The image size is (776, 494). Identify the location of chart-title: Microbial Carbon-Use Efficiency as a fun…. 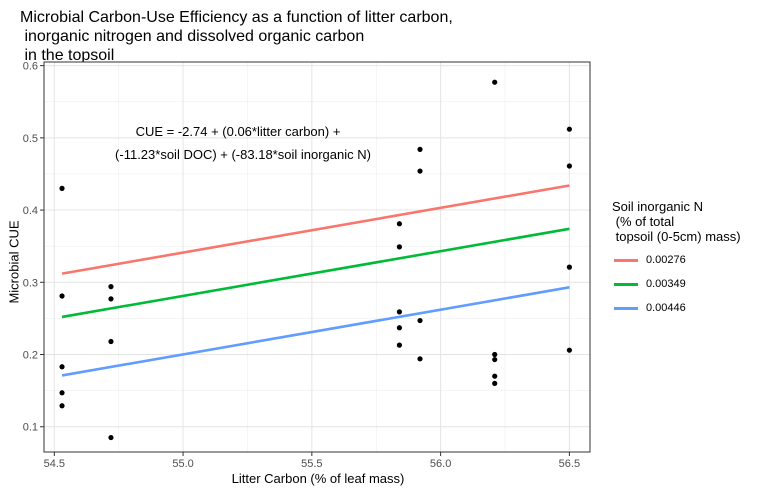
(236, 36).